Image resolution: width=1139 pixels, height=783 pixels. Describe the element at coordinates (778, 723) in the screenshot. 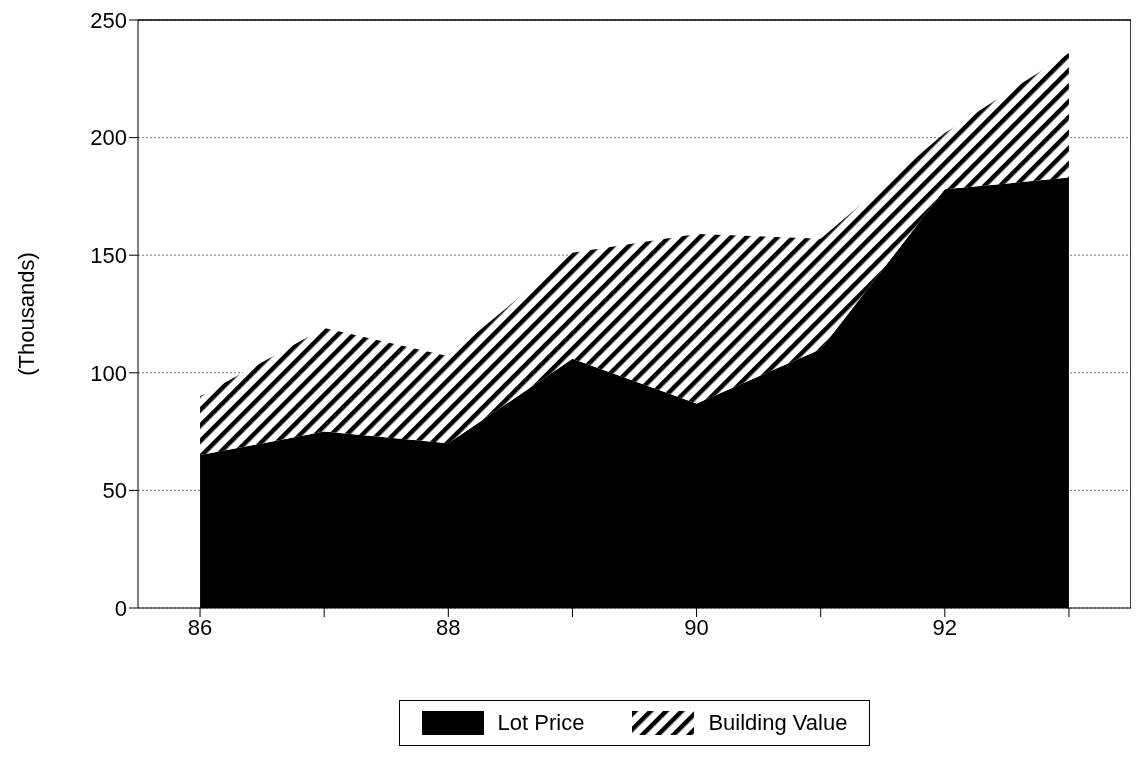

I see `legend-label: Building Value` at that location.